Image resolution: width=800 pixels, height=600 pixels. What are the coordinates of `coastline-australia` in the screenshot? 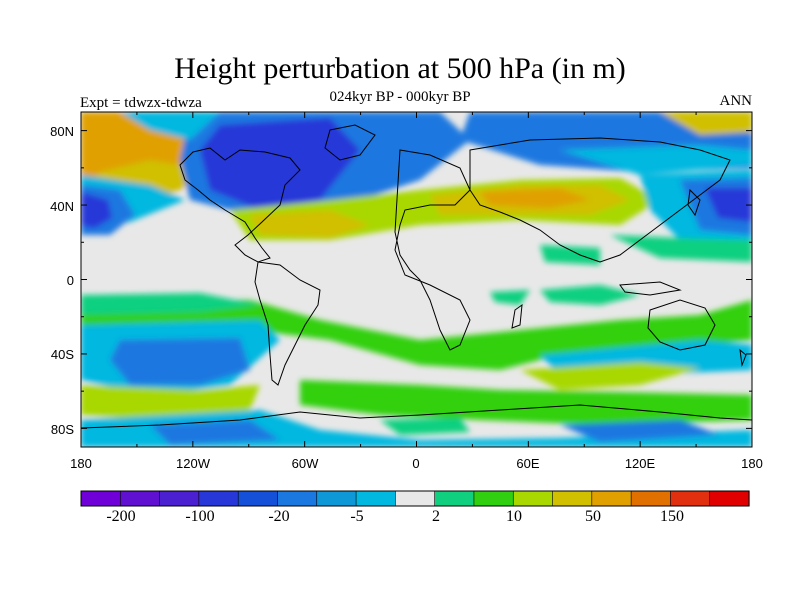 It's located at (681, 325).